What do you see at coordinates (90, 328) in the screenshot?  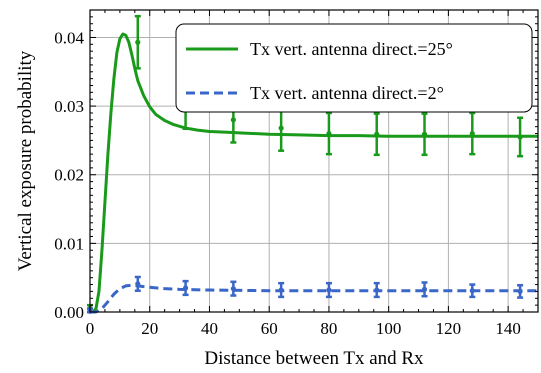 I see `x-tick-label: 0` at bounding box center [90, 328].